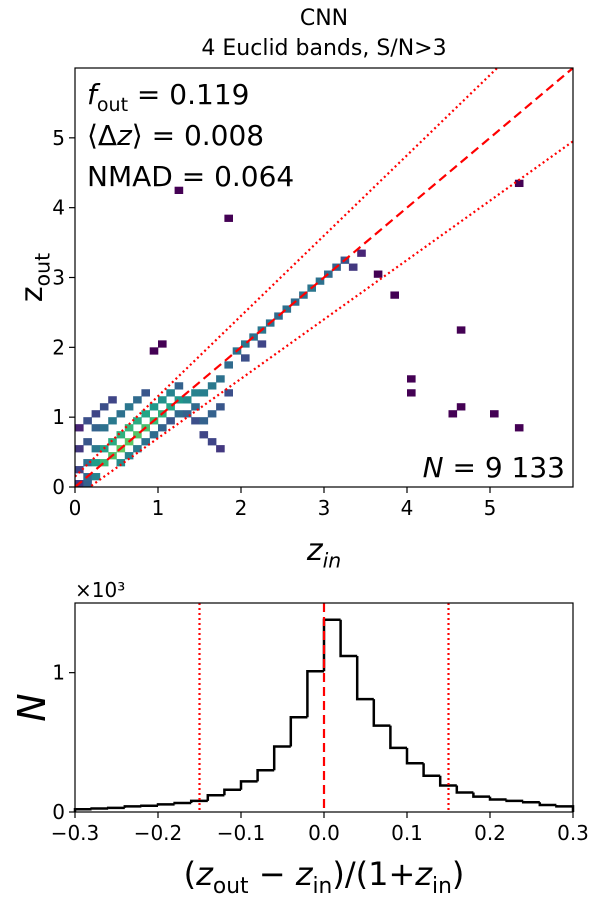  I want to click on x-tick-label: 5, so click(490, 508).